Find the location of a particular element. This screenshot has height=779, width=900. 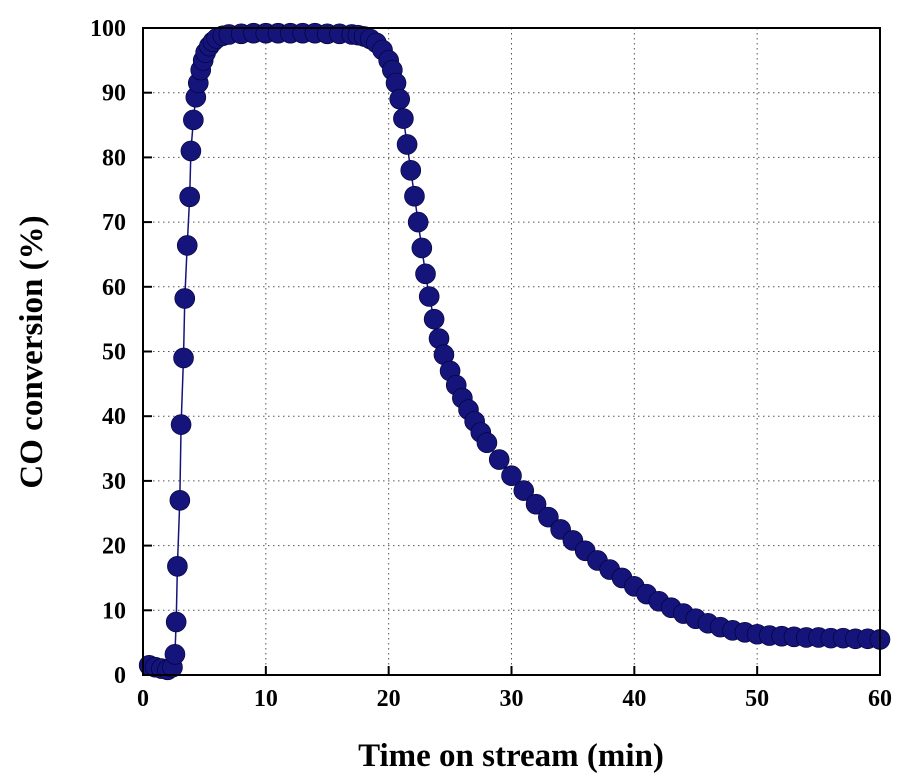

x-tick-label: 40 is located at coordinates (634, 699).